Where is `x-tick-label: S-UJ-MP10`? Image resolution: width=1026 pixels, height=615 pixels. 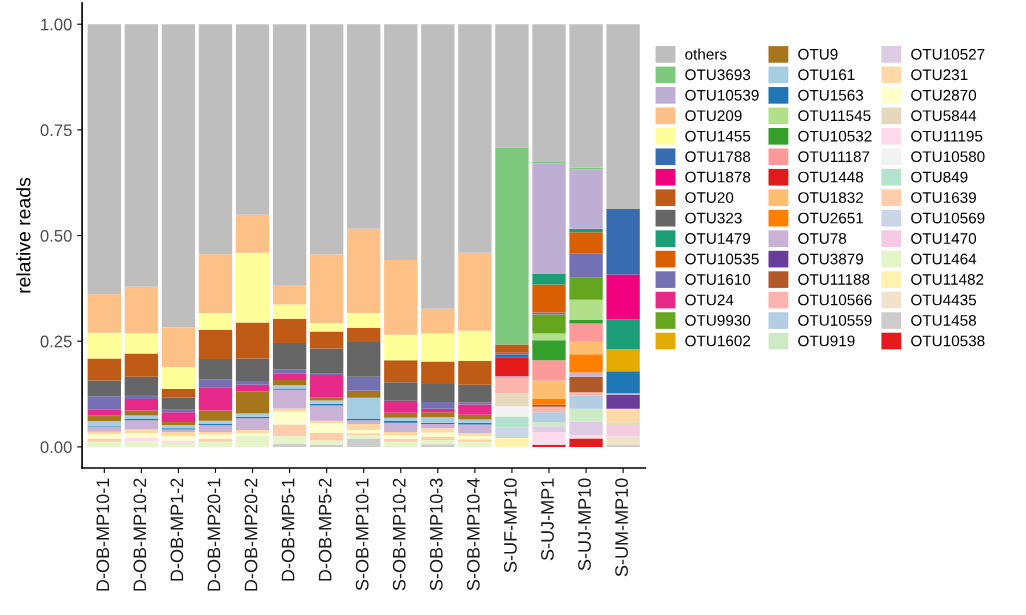 x-tick-label: S-UJ-MP10 is located at coordinates (584, 524).